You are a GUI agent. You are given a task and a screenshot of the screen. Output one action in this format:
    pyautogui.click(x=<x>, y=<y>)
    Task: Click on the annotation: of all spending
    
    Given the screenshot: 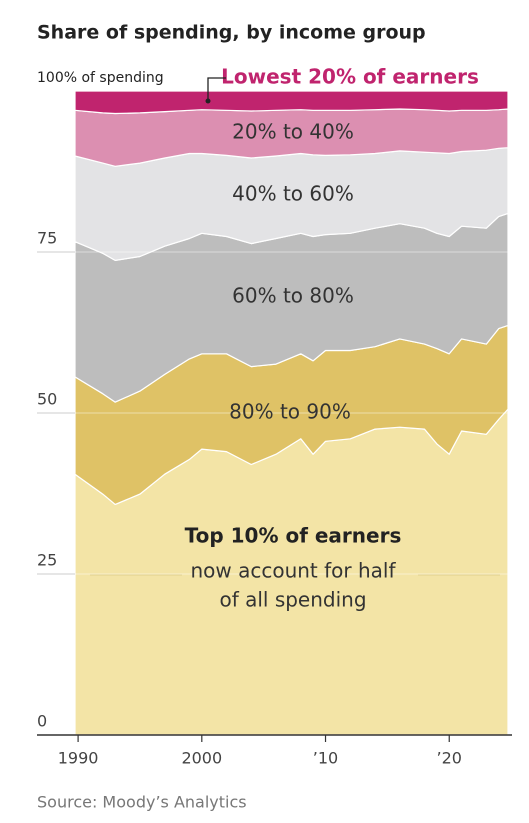 What is the action you would take?
    pyautogui.click(x=292, y=600)
    